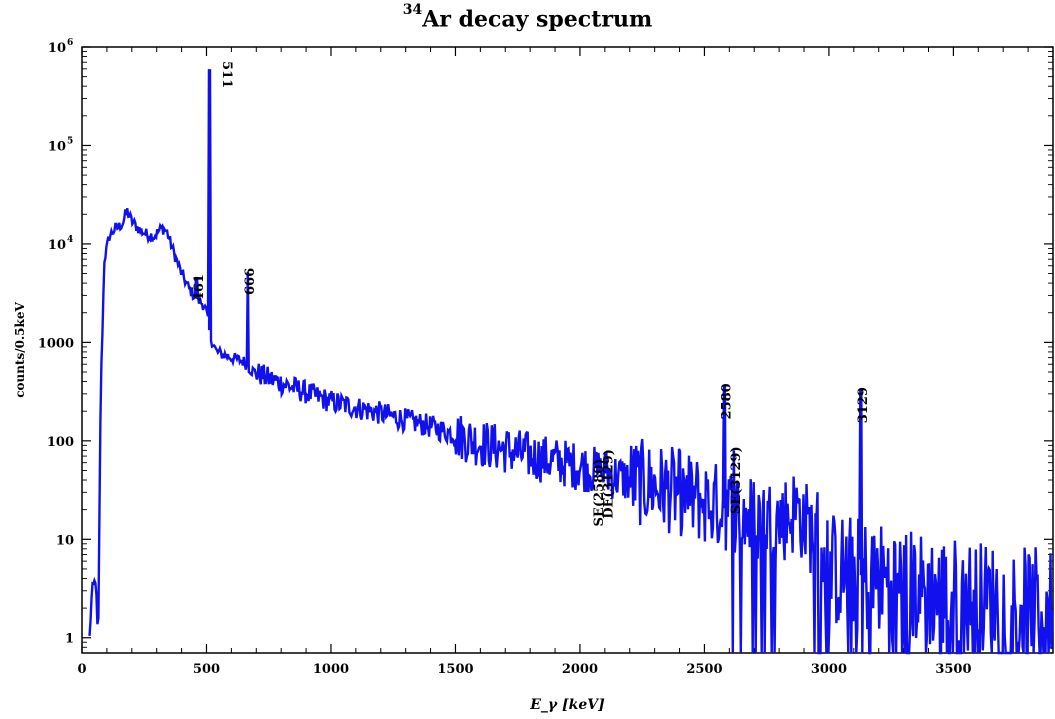 The width and height of the screenshot is (1055, 719). What do you see at coordinates (704, 669) in the screenshot?
I see `x-tick-label: 2500` at bounding box center [704, 669].